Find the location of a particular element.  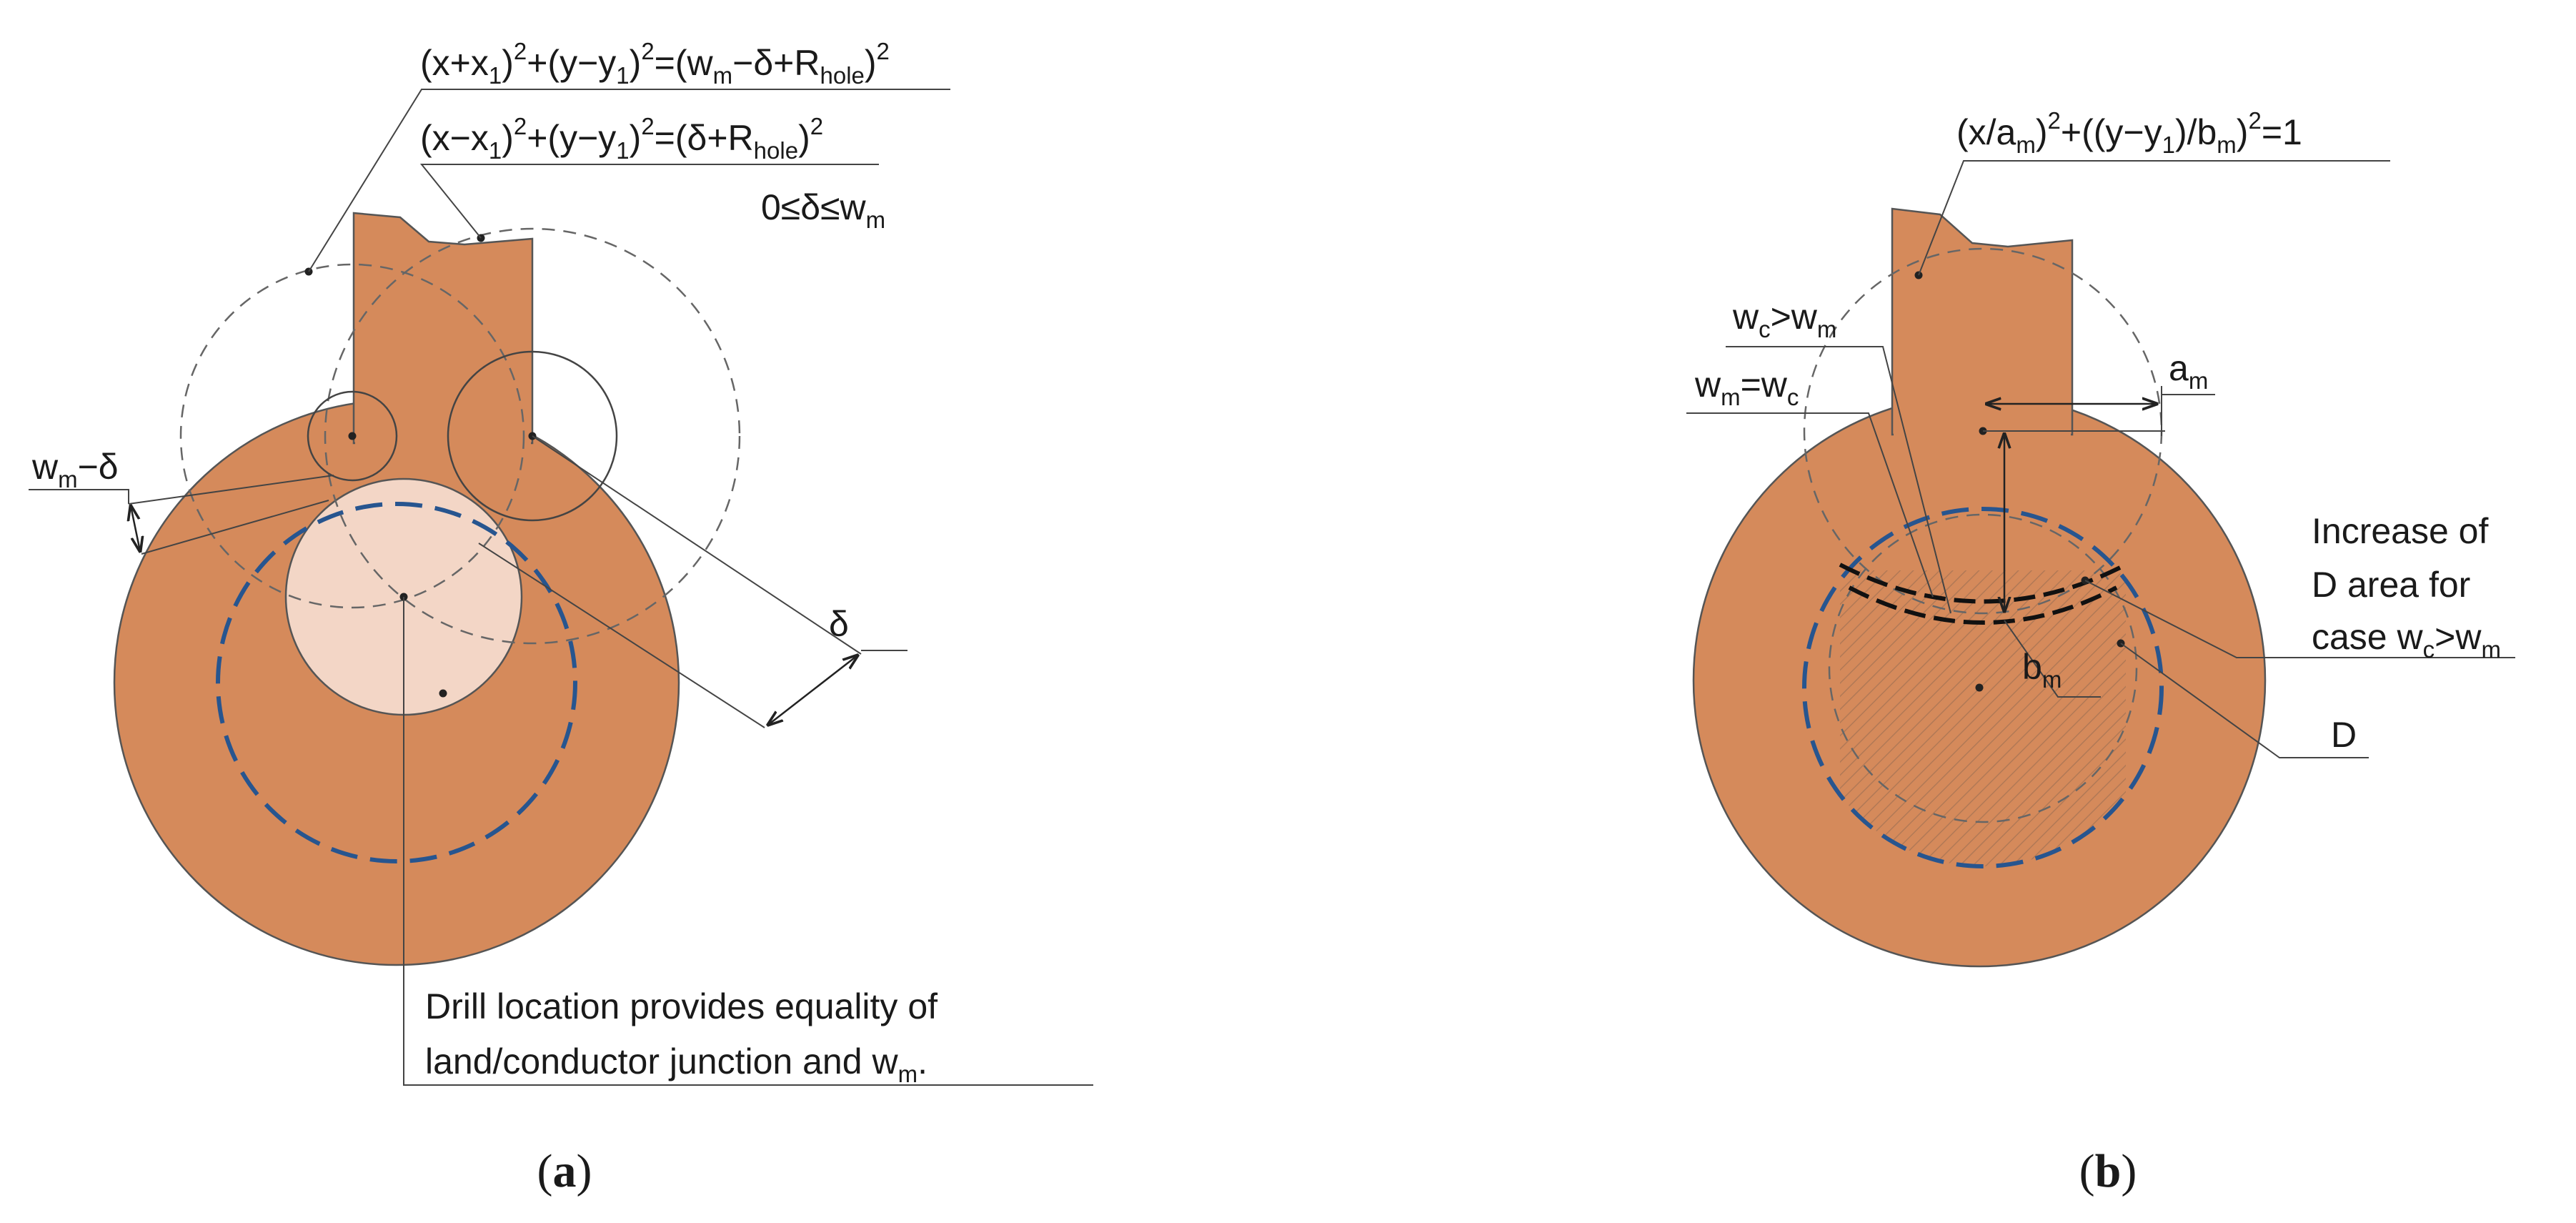

increase-line-2: D area for is located at coordinates (2391, 585).